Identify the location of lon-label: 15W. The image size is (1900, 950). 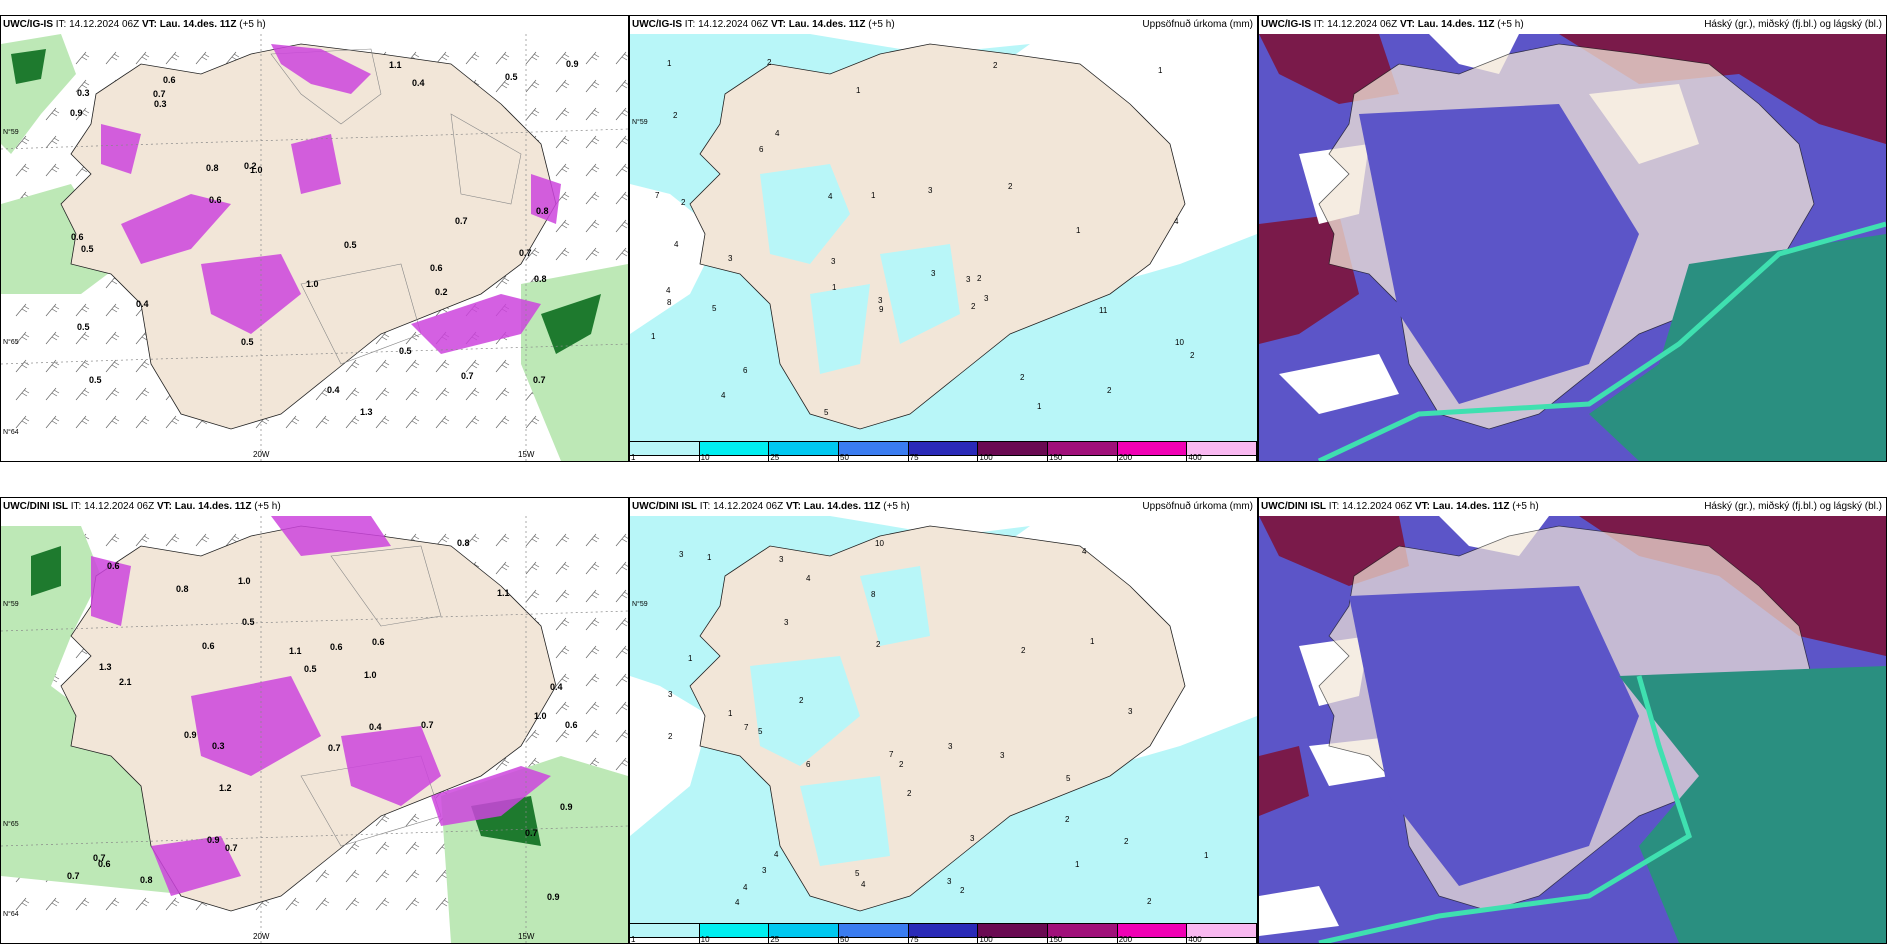
(526, 936).